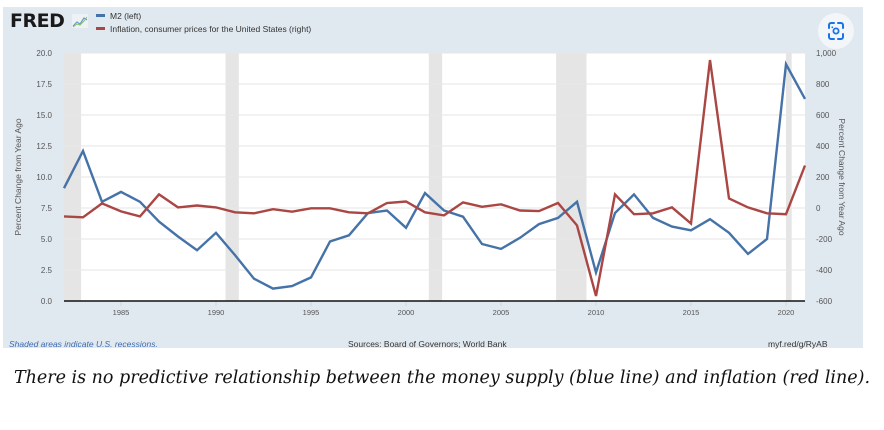 This screenshot has height=430, width=884. Describe the element at coordinates (100, 15) in the screenshot. I see `legend-swatch-m2` at that location.